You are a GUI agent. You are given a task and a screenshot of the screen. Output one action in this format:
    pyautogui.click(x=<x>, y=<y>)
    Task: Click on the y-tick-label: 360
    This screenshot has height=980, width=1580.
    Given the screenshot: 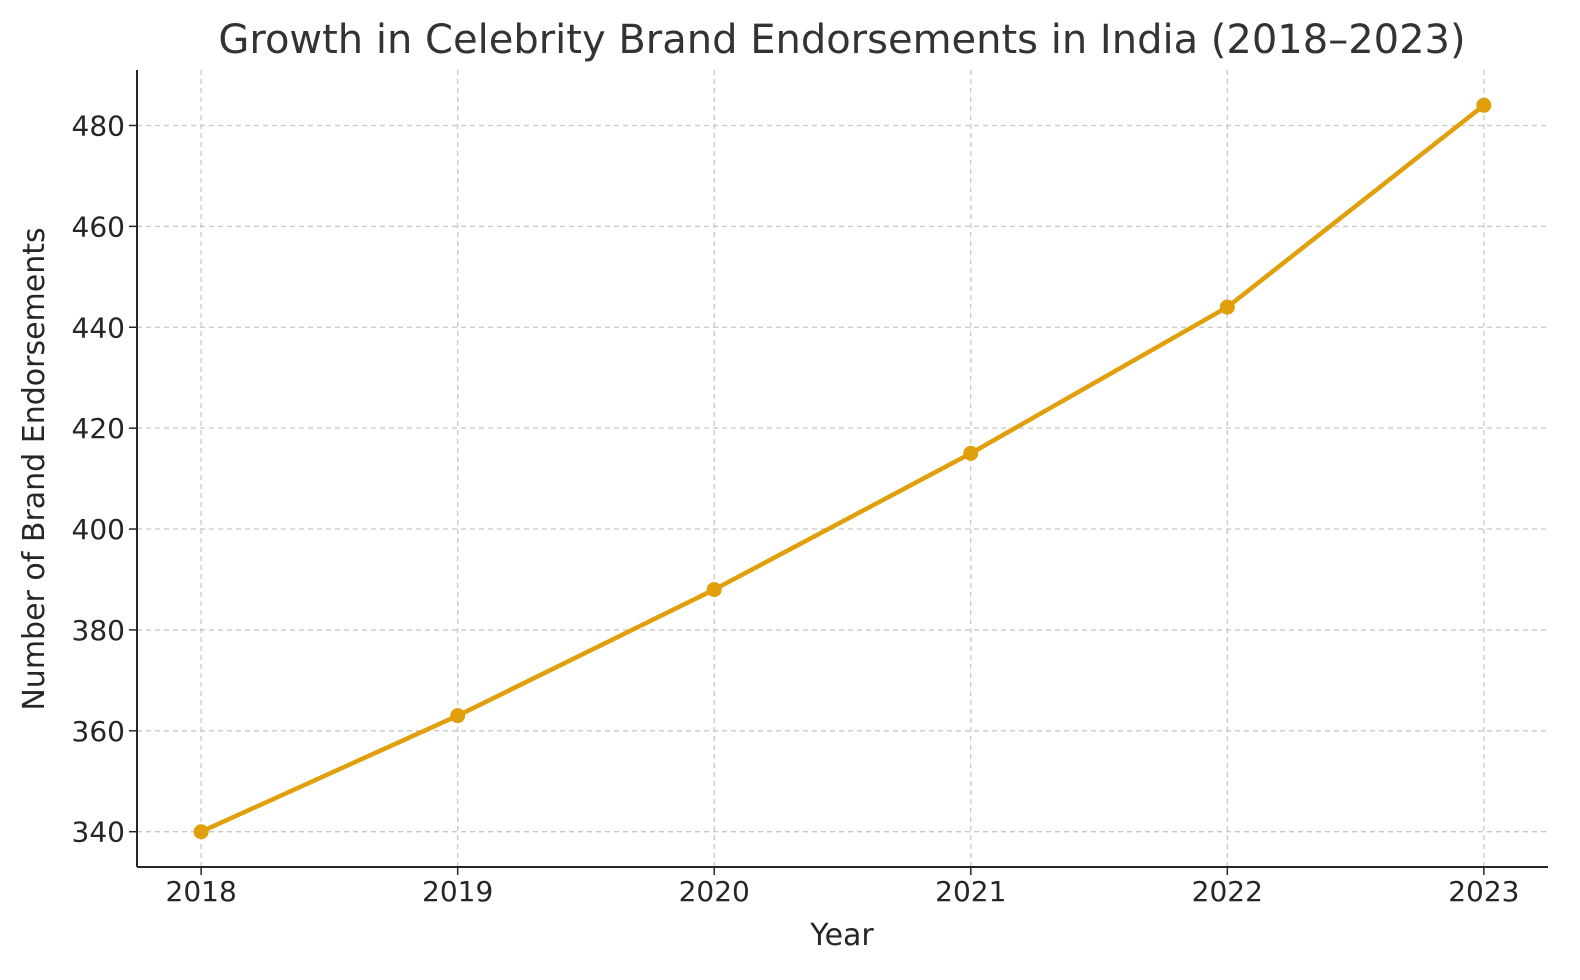 What is the action you would take?
    pyautogui.click(x=98, y=731)
    